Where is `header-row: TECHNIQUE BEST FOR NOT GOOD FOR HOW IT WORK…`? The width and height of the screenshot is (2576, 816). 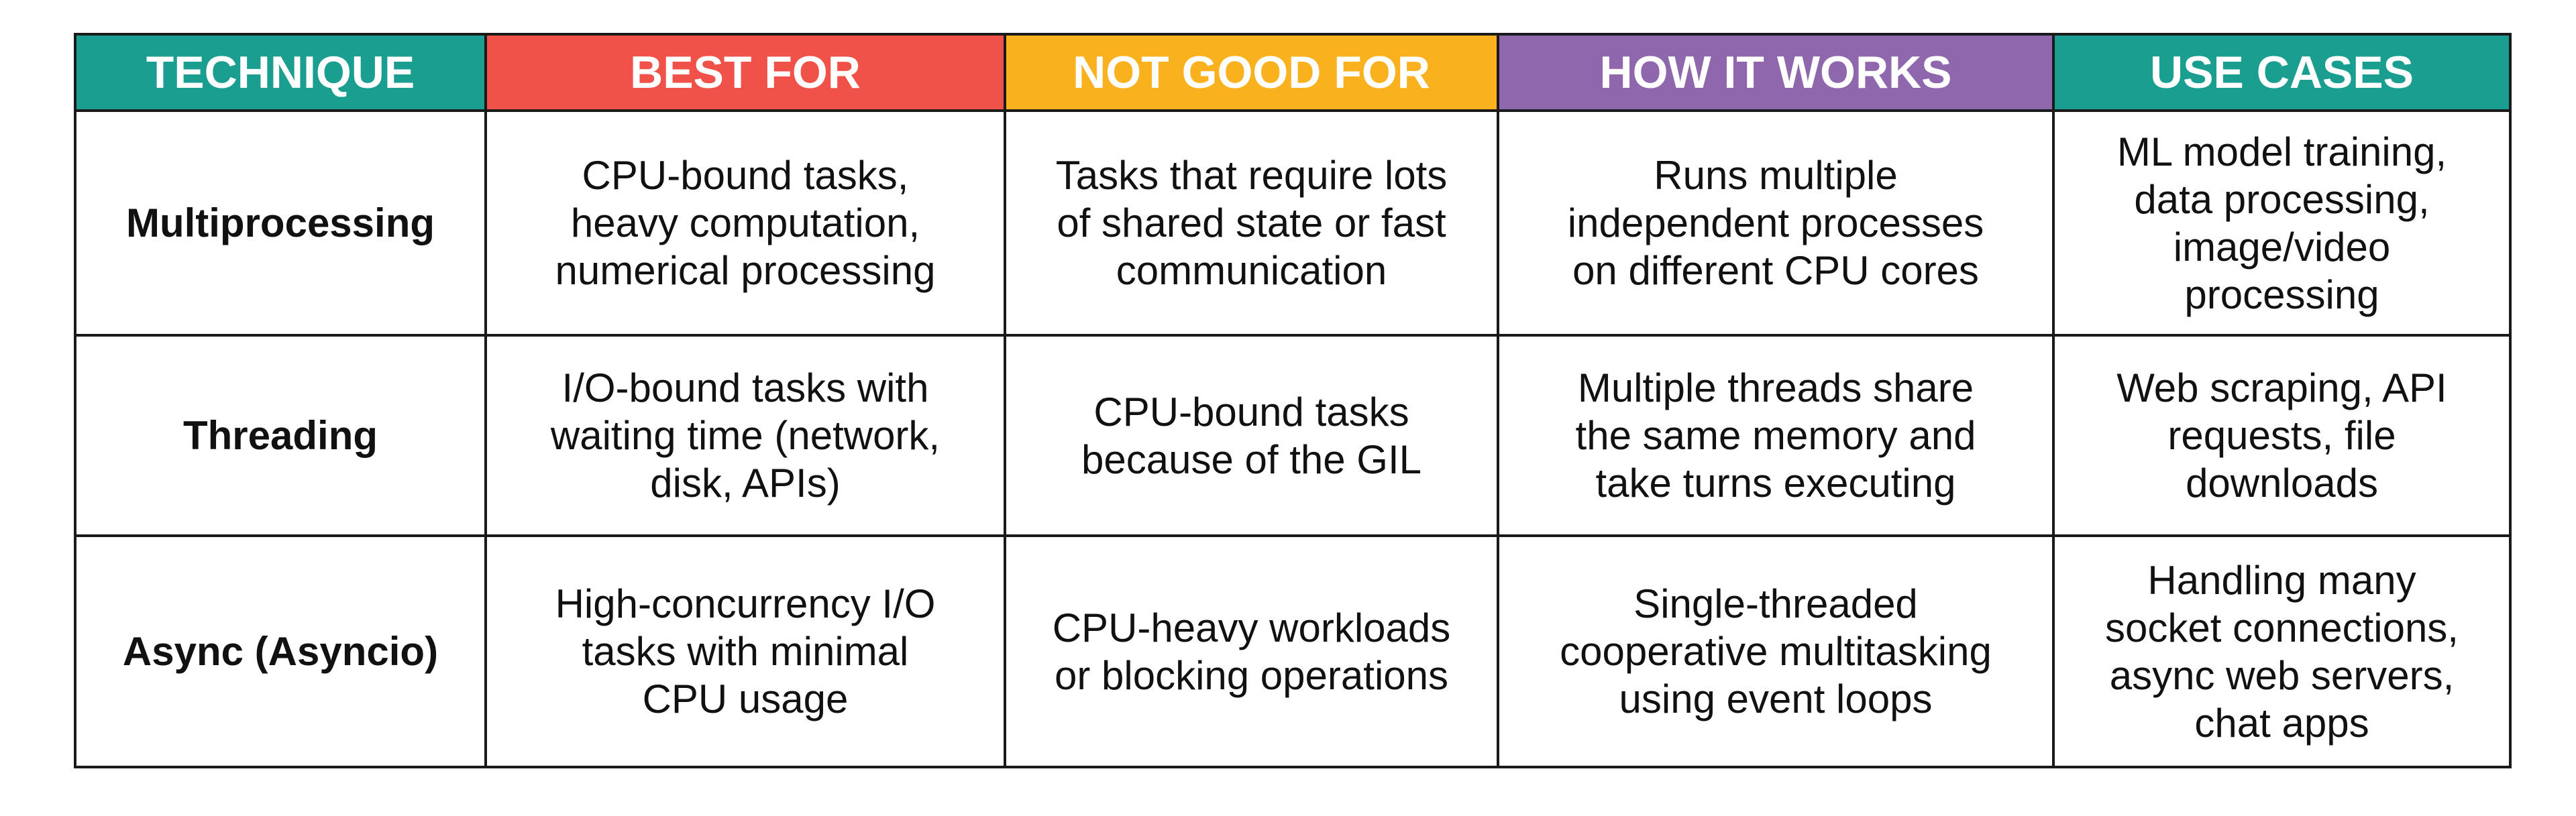
header-row: TECHNIQUE BEST FOR NOT GOOD FOR HOW IT WORK… is located at coordinates (1293, 72).